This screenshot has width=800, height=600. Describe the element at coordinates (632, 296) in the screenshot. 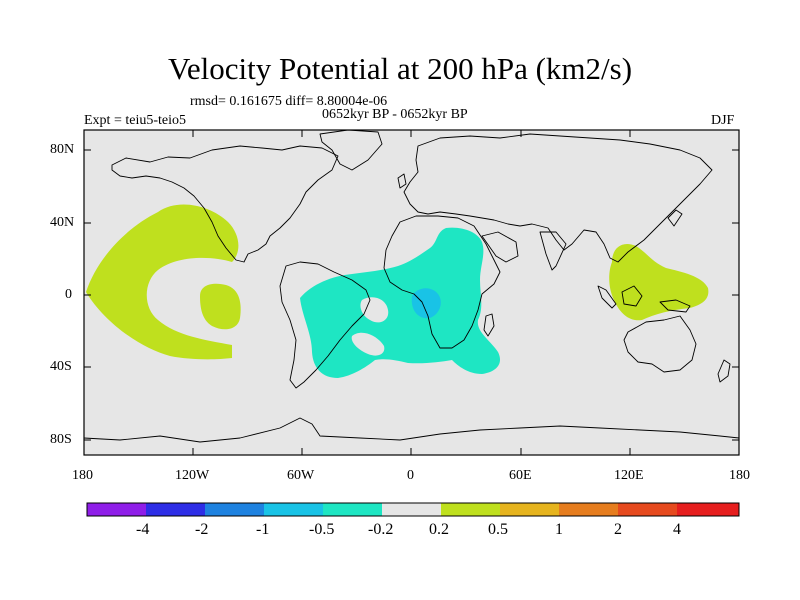

I see `coast-borneo` at that location.